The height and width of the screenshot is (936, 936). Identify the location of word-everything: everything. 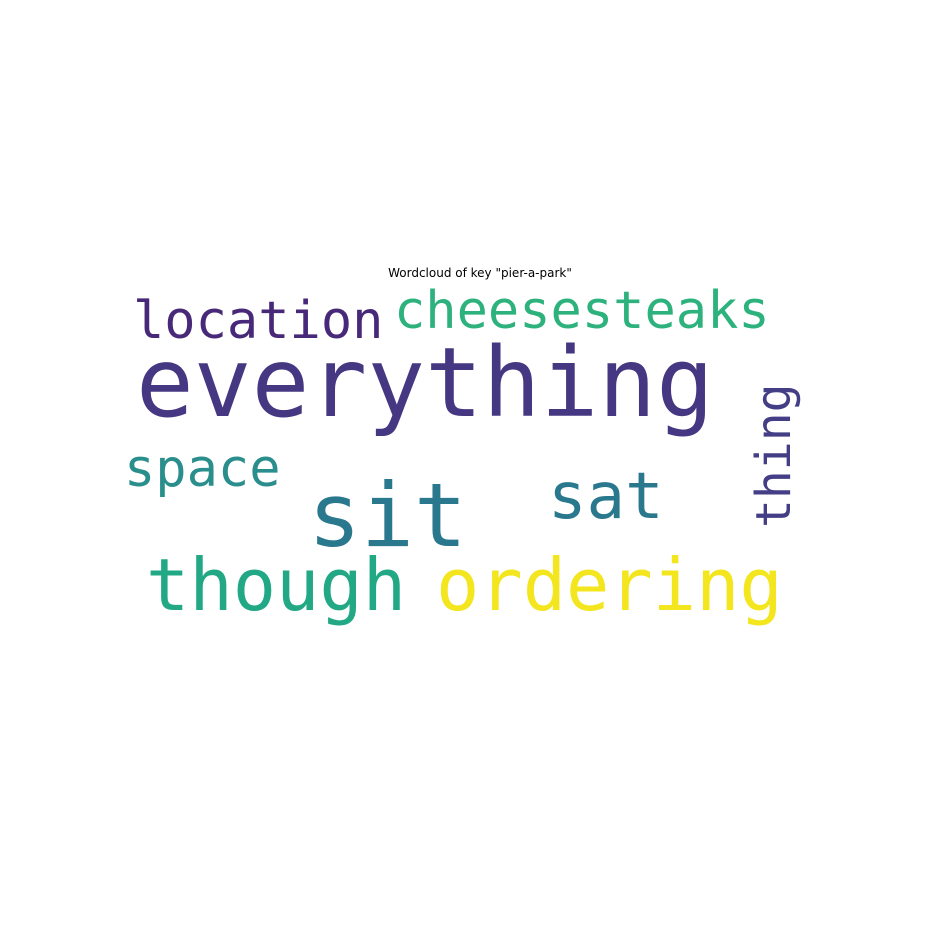
(425, 383).